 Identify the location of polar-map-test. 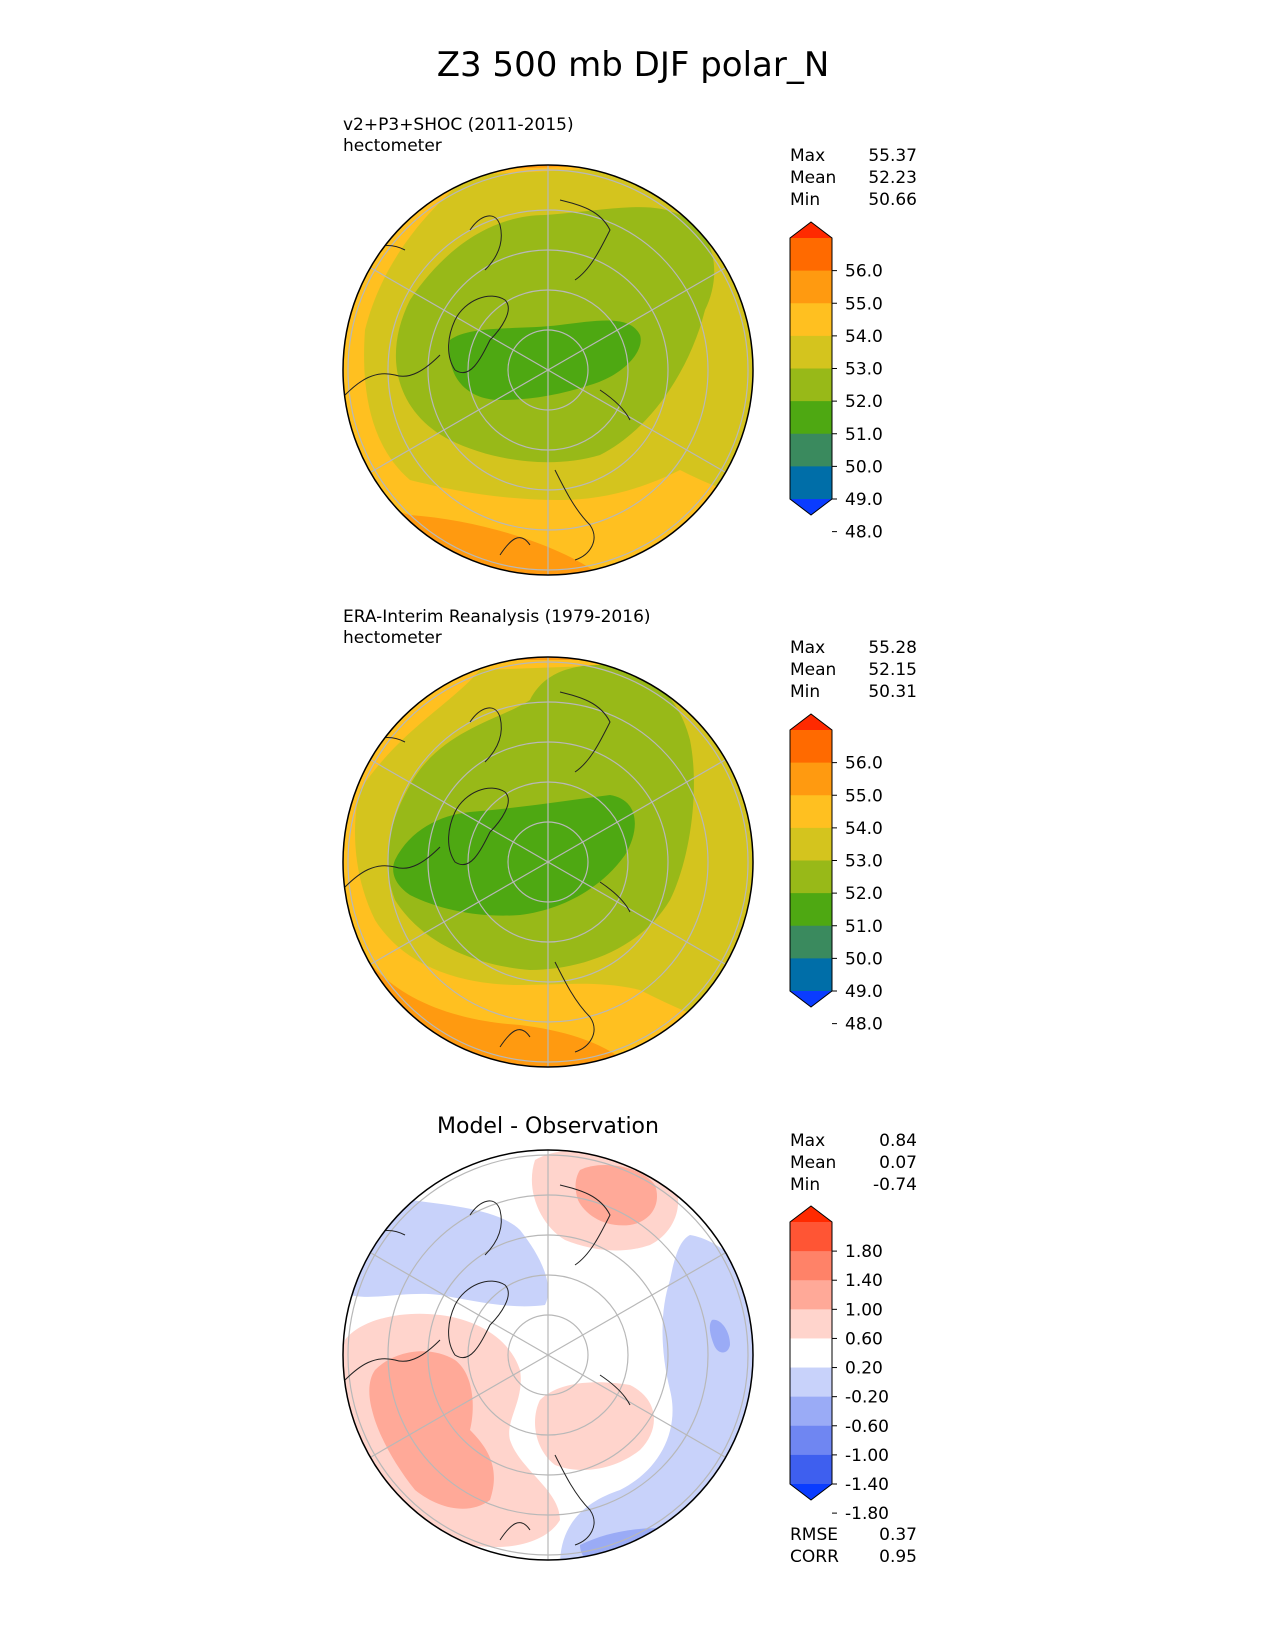
(548, 370).